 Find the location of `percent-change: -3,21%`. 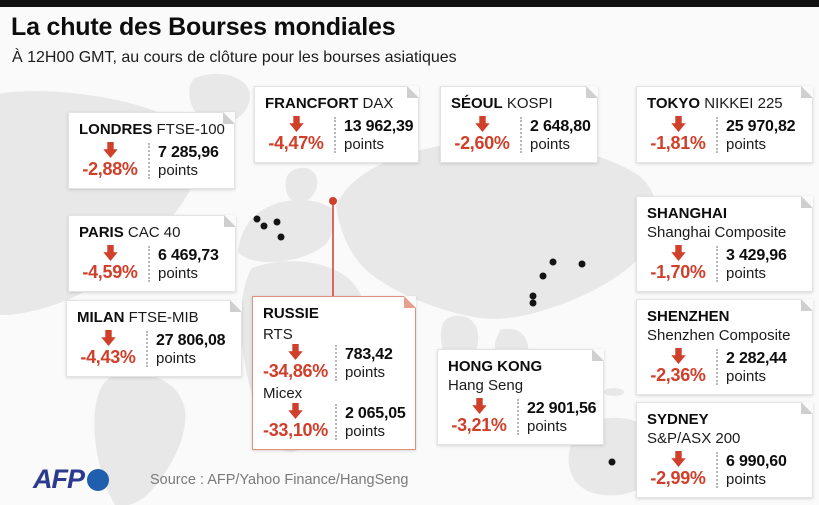

percent-change: -3,21% is located at coordinates (479, 425).